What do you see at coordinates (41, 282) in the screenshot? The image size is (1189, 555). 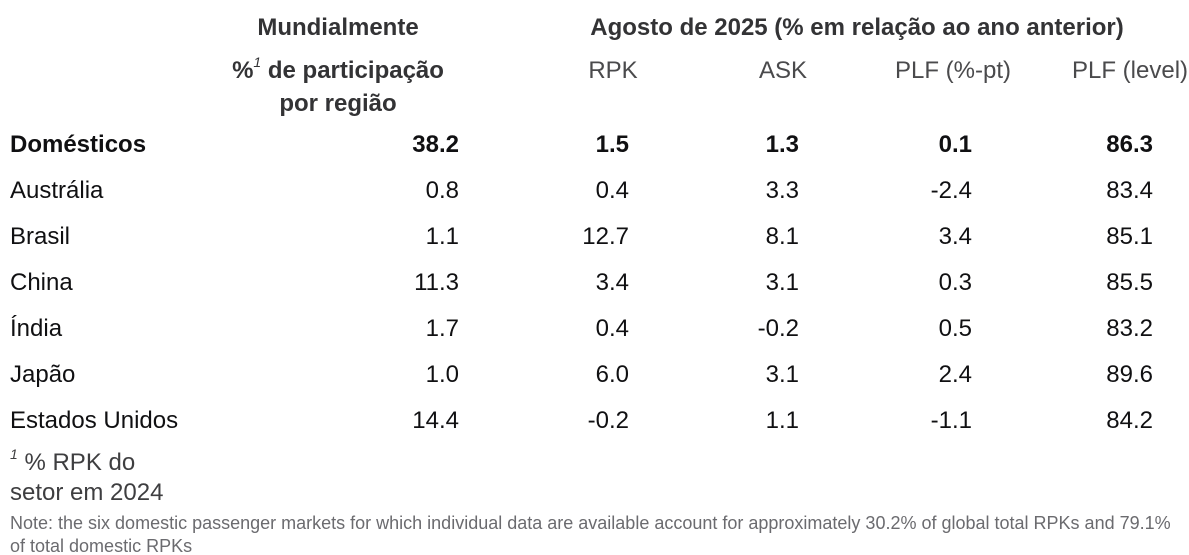 I see `row-label-china: China` at bounding box center [41, 282].